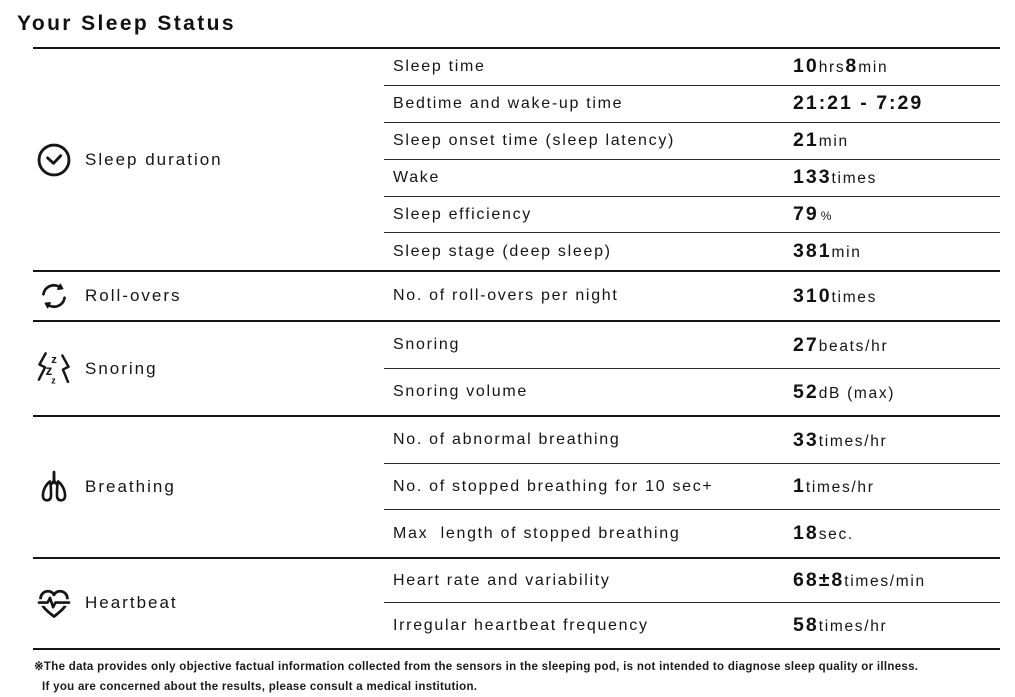 The width and height of the screenshot is (1015, 697). Describe the element at coordinates (521, 625) in the screenshot. I see `metric-label: Irregular heartbeat frequency` at that location.